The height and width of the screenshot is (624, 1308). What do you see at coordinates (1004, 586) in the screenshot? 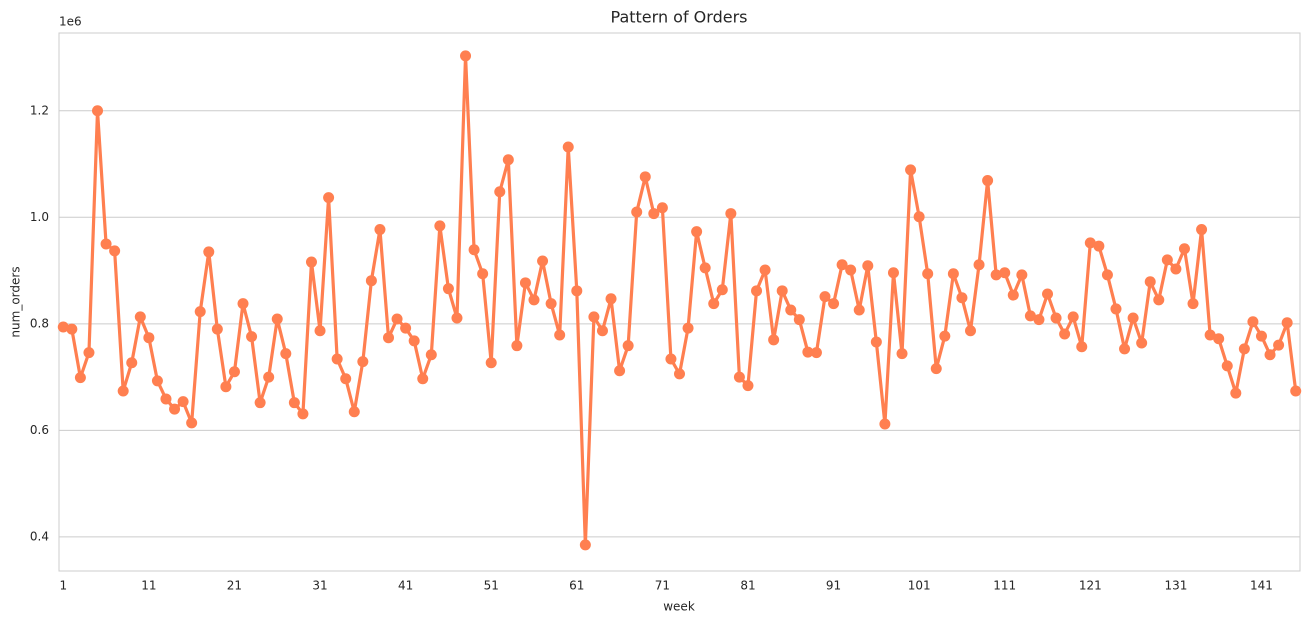
I see `x-tick-label: 111` at bounding box center [1004, 586].